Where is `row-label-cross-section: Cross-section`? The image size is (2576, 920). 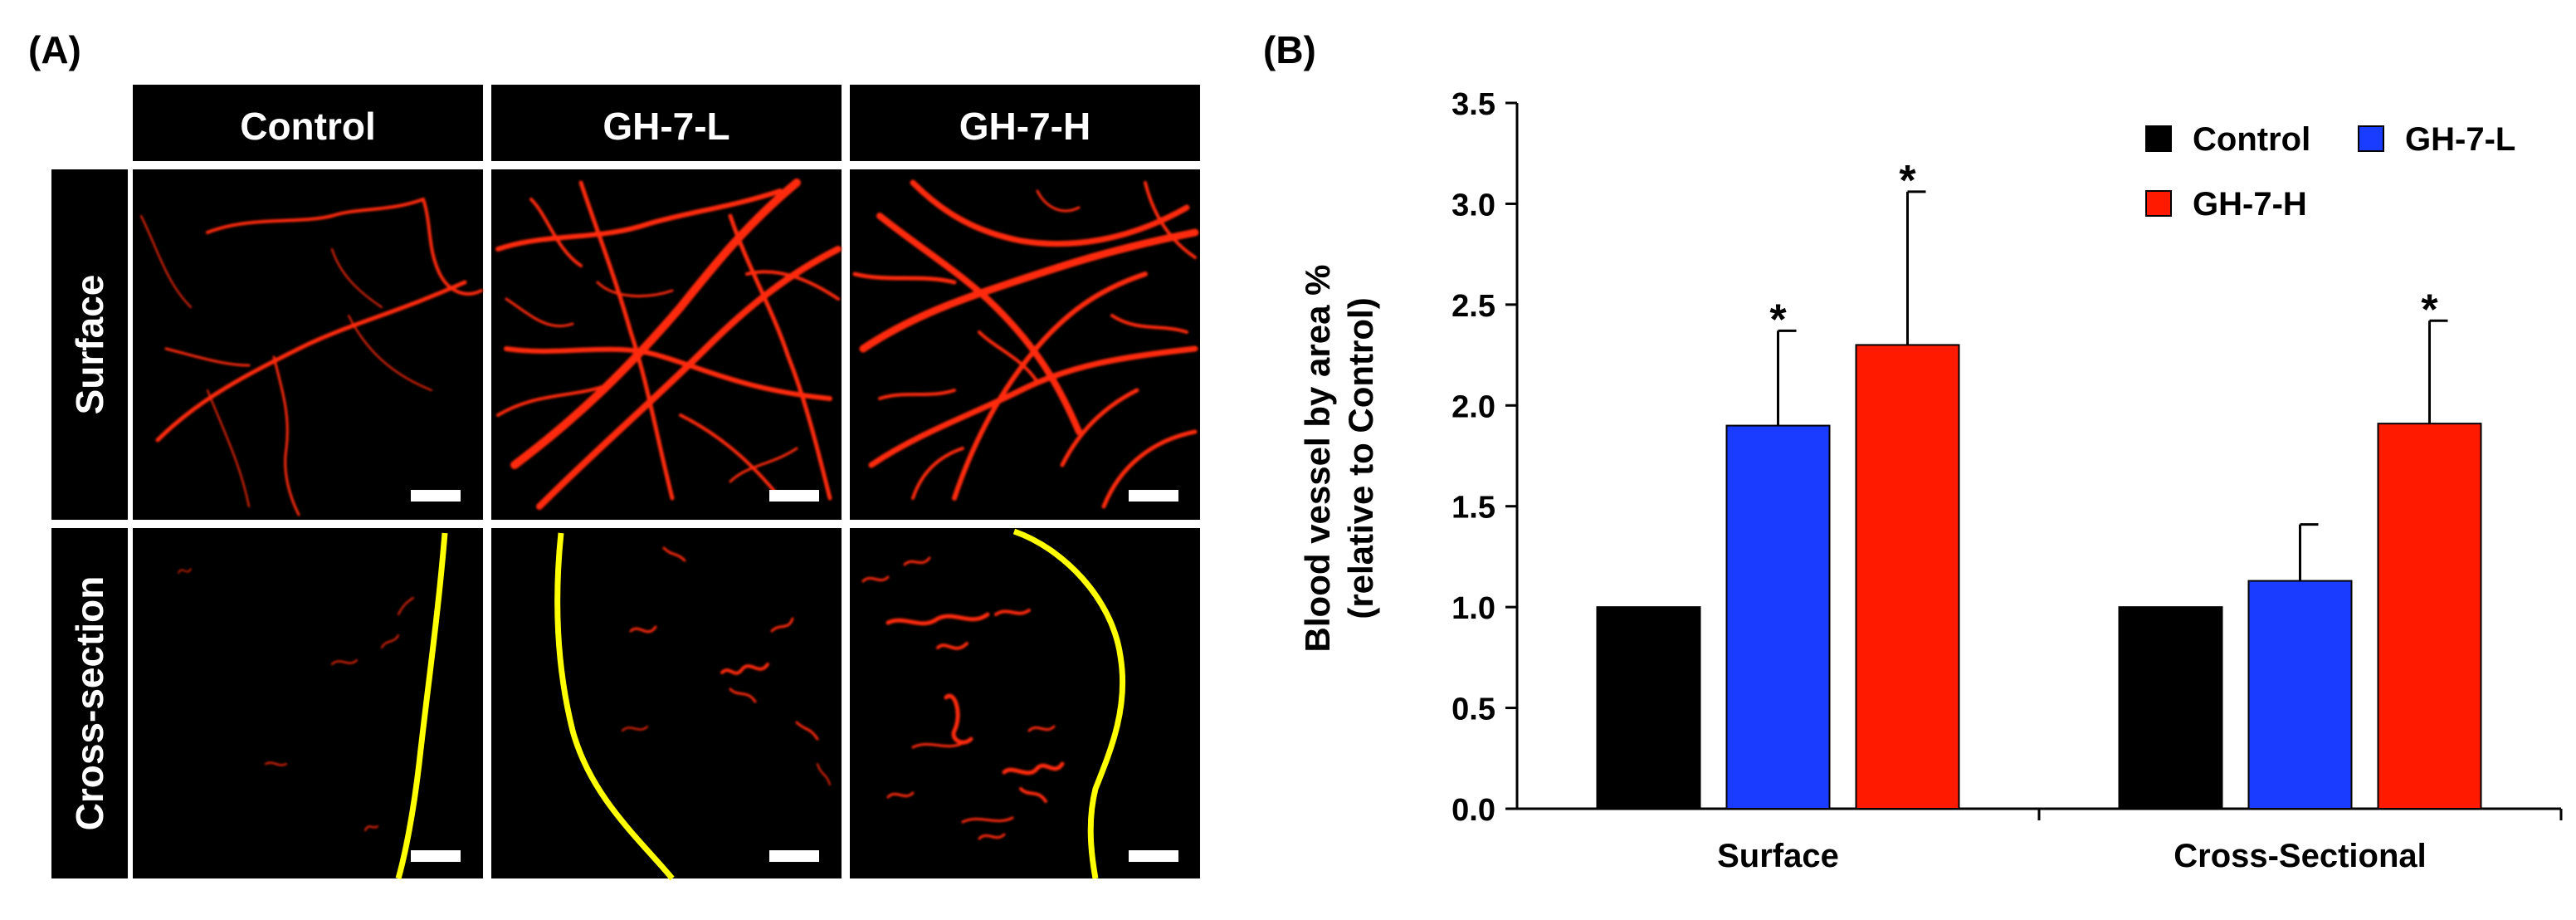 row-label-cross-section: Cross-section is located at coordinates (89, 703).